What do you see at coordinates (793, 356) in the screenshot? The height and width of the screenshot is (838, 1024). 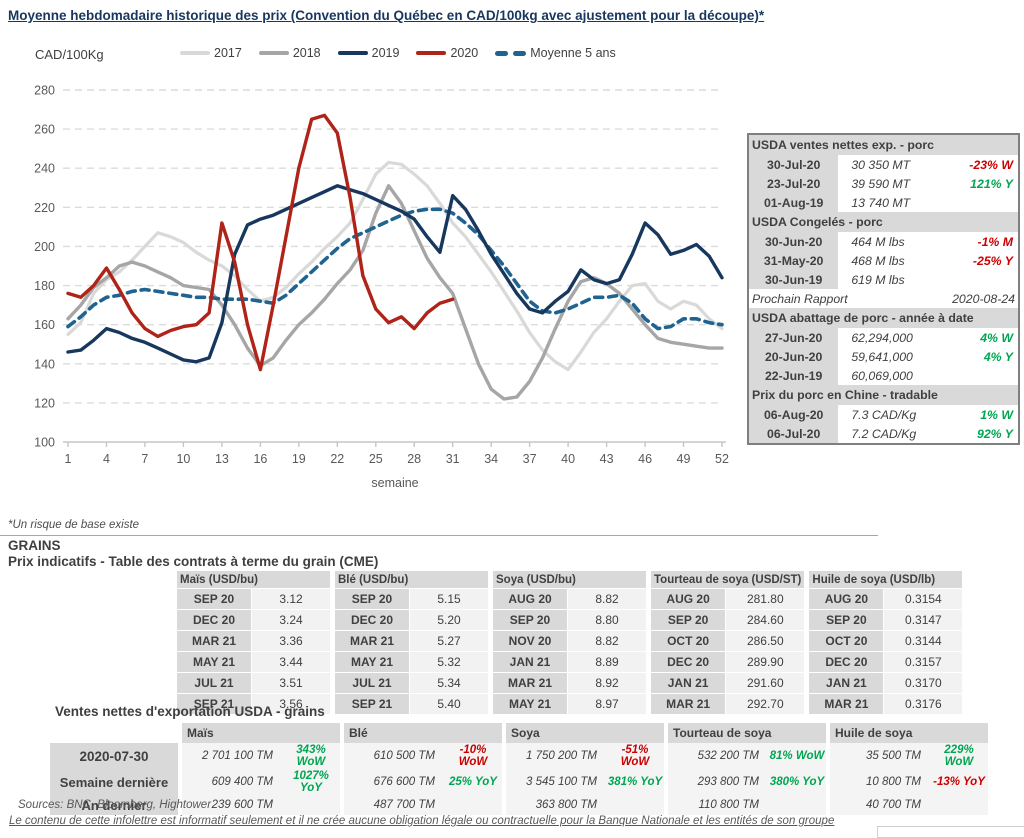 I see `panel-date-cell: 20-Jun-20` at bounding box center [793, 356].